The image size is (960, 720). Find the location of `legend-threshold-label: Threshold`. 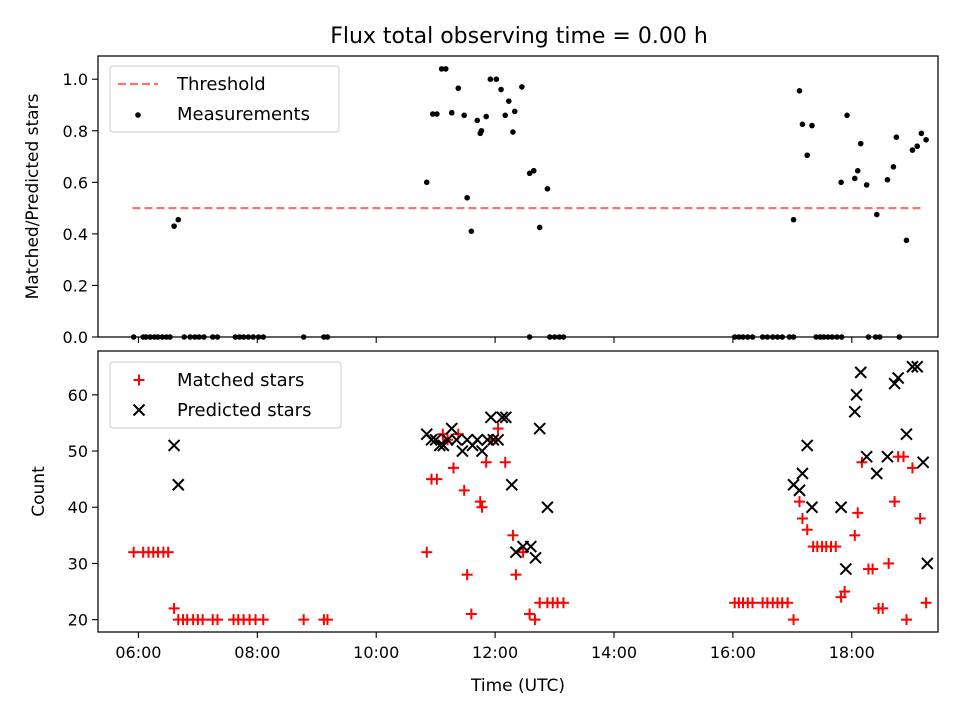

legend-threshold-label: Threshold is located at coordinates (221, 84).